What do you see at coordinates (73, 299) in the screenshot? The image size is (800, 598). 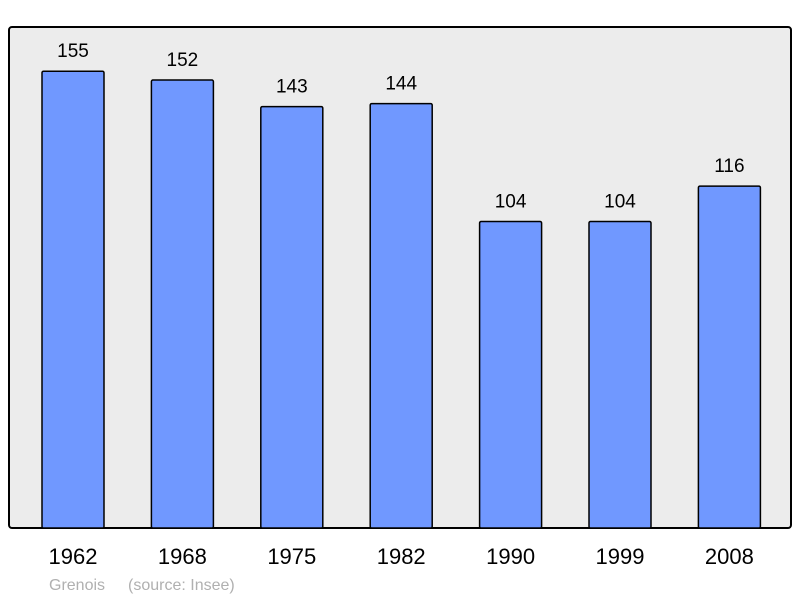 I see `bar-1962` at bounding box center [73, 299].